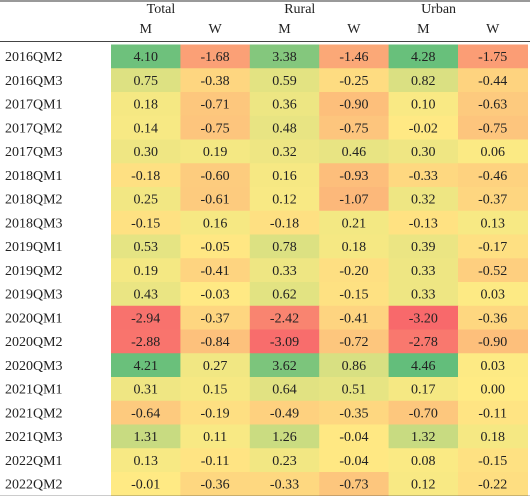  I want to click on cell-value: 0.31, so click(145, 390).